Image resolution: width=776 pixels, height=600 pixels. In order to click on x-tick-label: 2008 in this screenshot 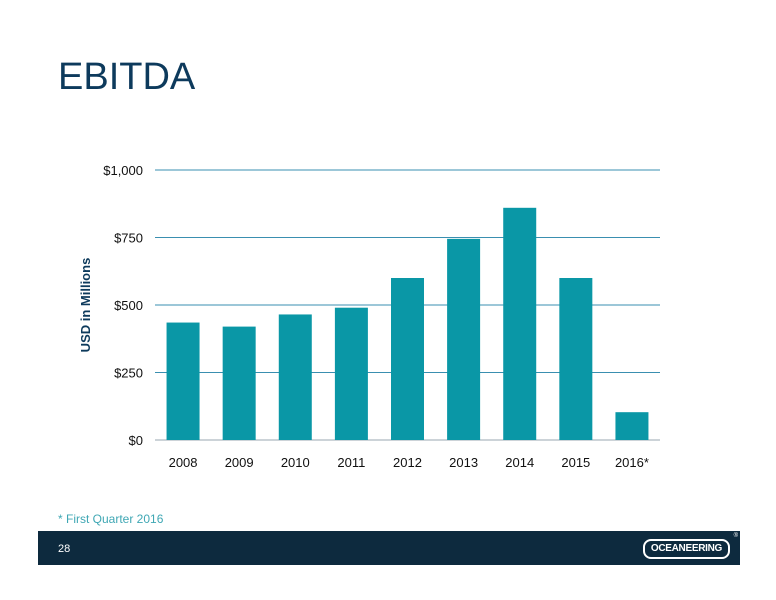, I will do `click(183, 462)`.